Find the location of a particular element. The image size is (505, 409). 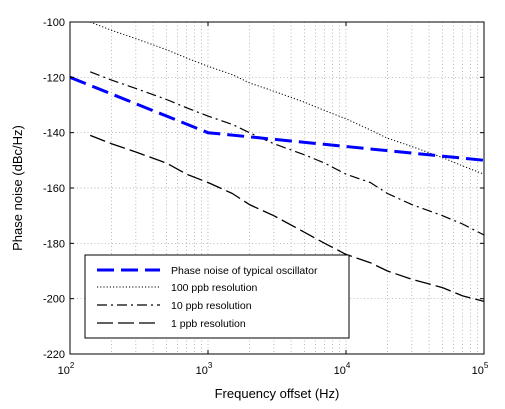

y-tick-label: -180 is located at coordinates (54, 244).